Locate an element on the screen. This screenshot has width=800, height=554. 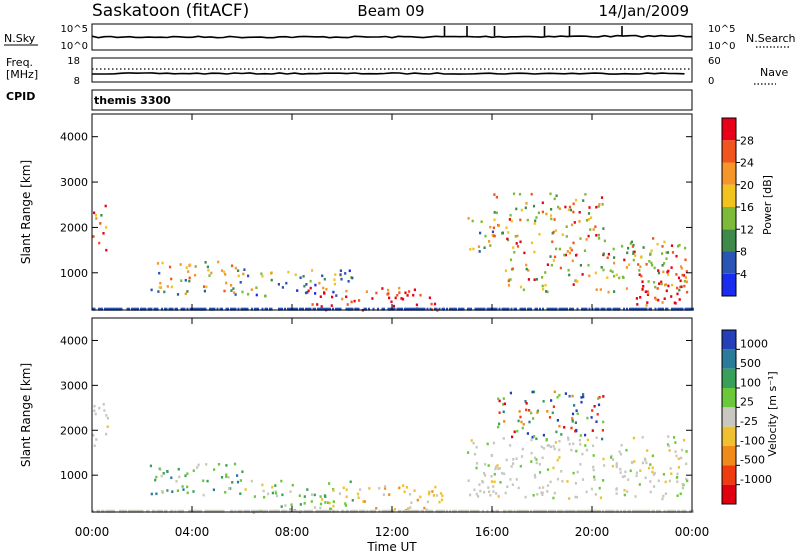
freq-tick-top: 18 is located at coordinates (73, 61).